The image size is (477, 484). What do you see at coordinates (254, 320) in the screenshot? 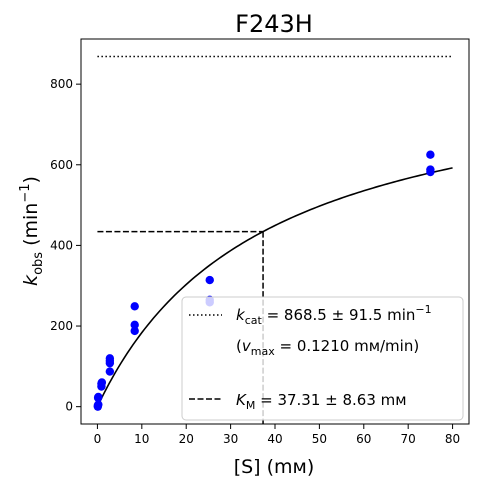
I see `legend-kcat-sub: cat` at bounding box center [254, 320].